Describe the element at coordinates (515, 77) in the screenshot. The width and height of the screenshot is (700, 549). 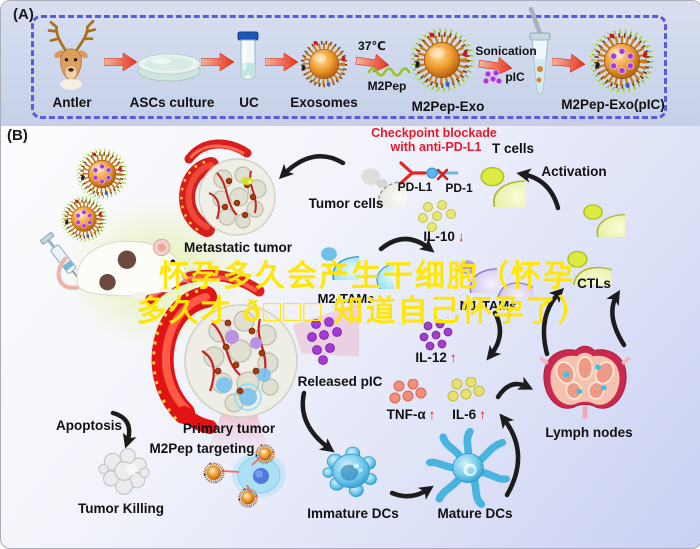
I see `pic-label: pIC` at that location.